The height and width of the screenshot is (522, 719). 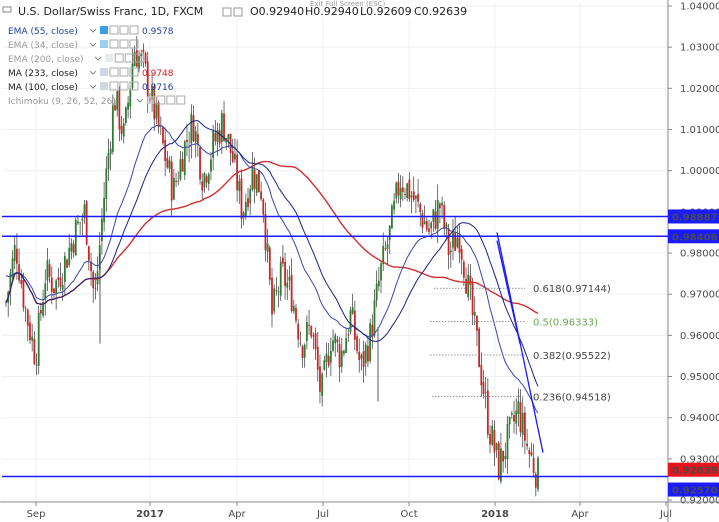 I want to click on trendlines, so click(x=520, y=342).